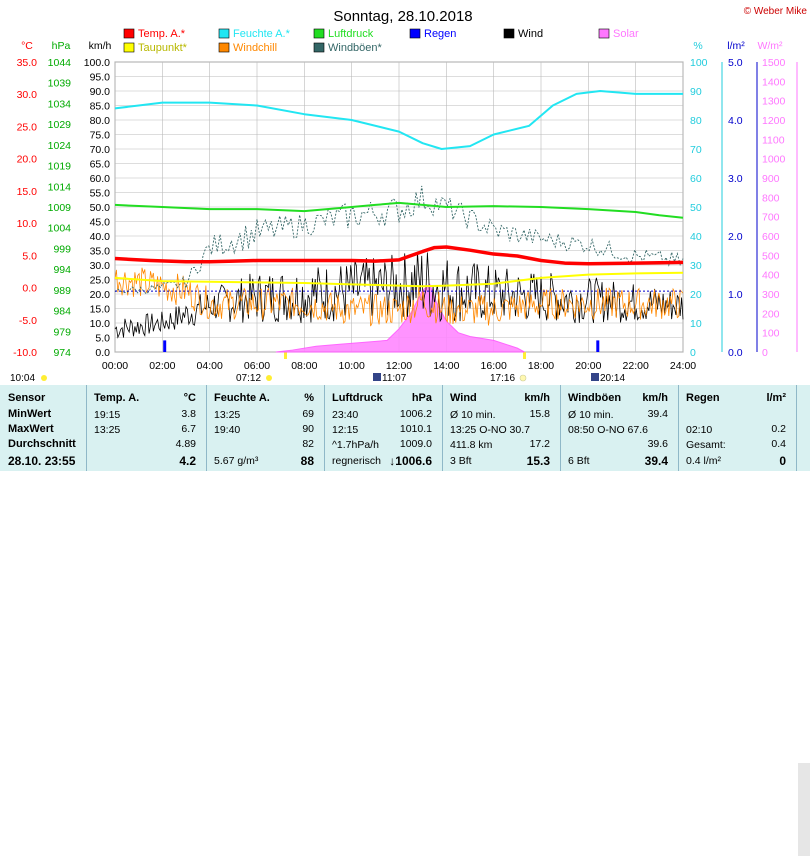  I want to click on axis-unit-humidity: %, so click(697, 46).